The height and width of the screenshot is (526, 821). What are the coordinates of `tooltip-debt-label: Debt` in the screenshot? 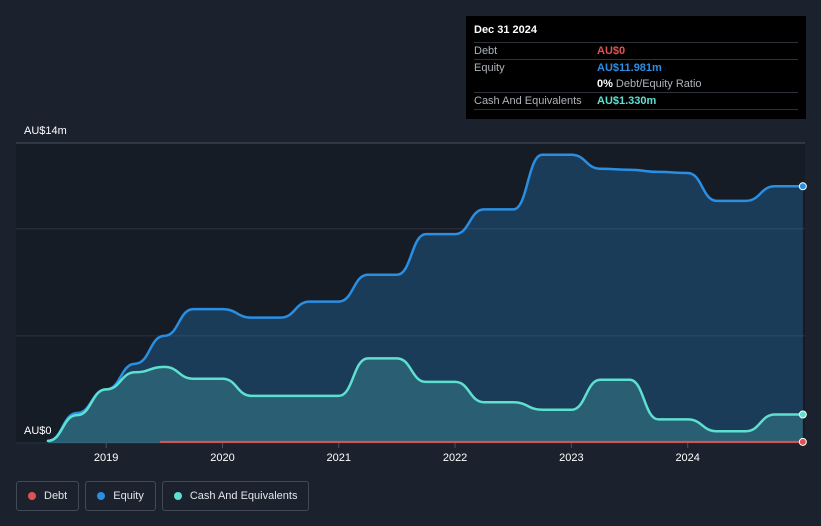 It's located at (486, 51).